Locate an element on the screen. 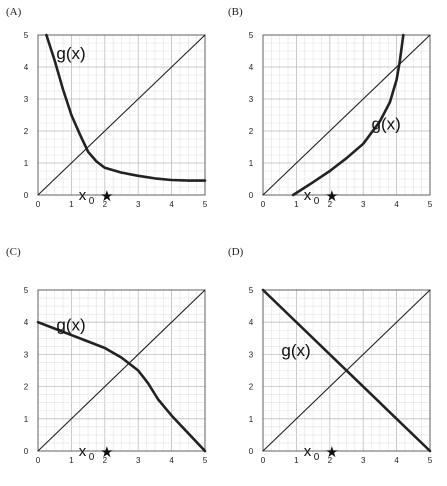  panel-label: (B) is located at coordinates (235, 12).